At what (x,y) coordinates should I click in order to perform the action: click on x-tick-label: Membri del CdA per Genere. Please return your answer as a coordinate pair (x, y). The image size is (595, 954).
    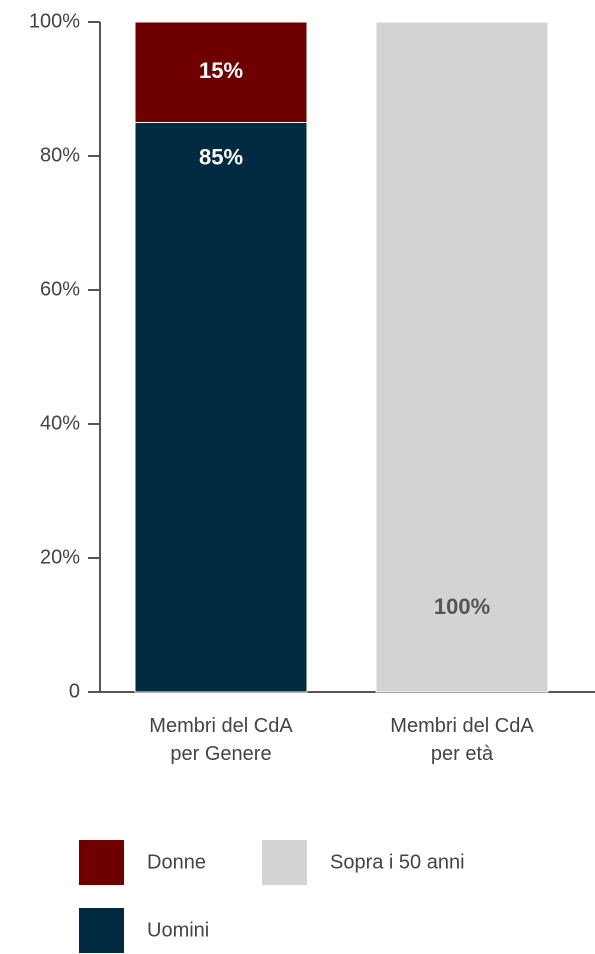
    Looking at the image, I should click on (221, 740).